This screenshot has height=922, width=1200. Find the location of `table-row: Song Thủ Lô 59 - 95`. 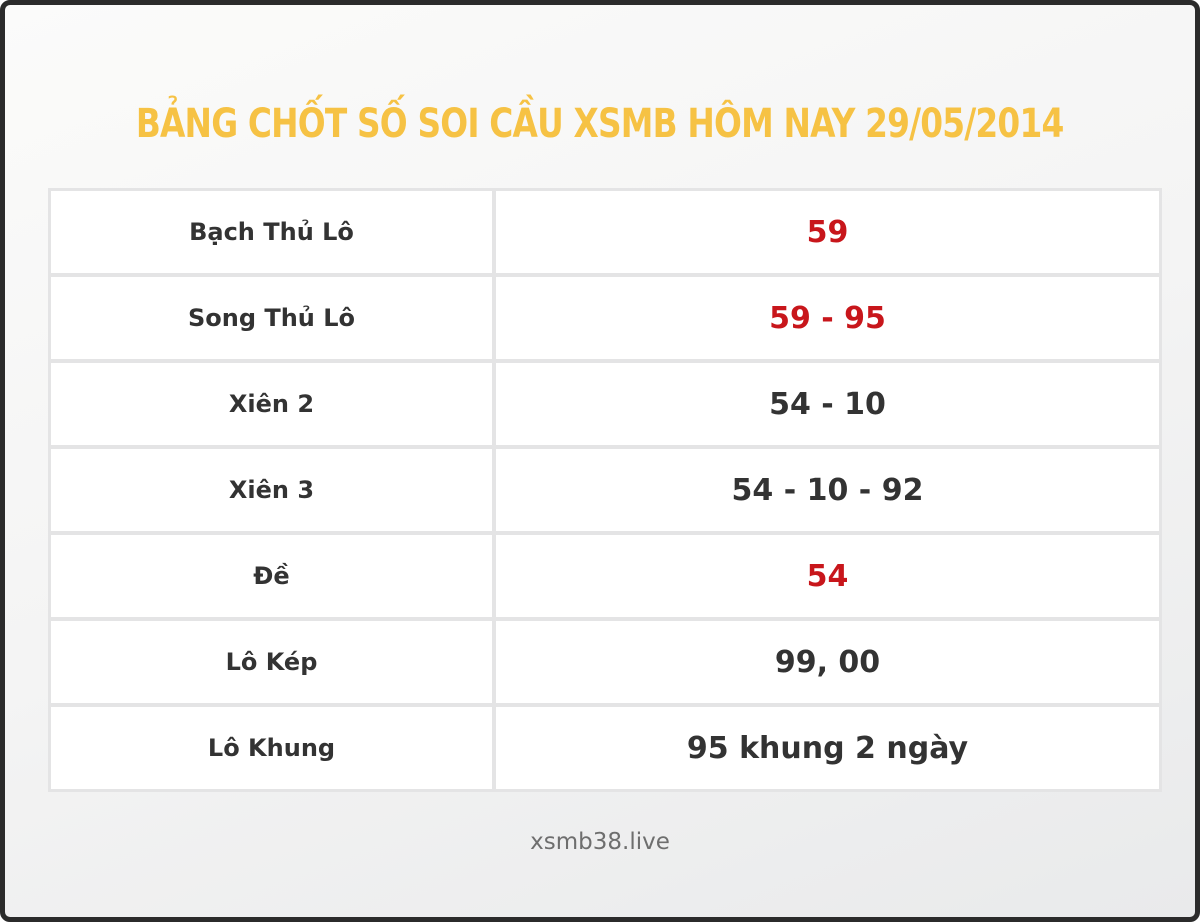

table-row: Song Thủ Lô 59 - 95 is located at coordinates (605, 318).